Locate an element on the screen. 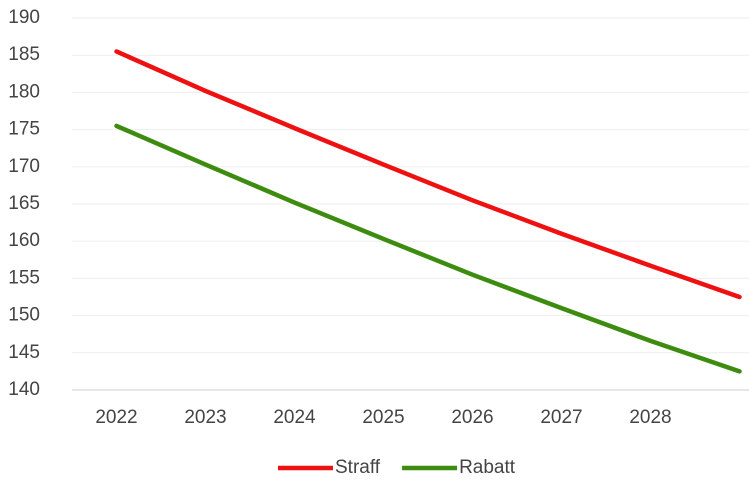  x-tick-label: 2027 is located at coordinates (561, 417).